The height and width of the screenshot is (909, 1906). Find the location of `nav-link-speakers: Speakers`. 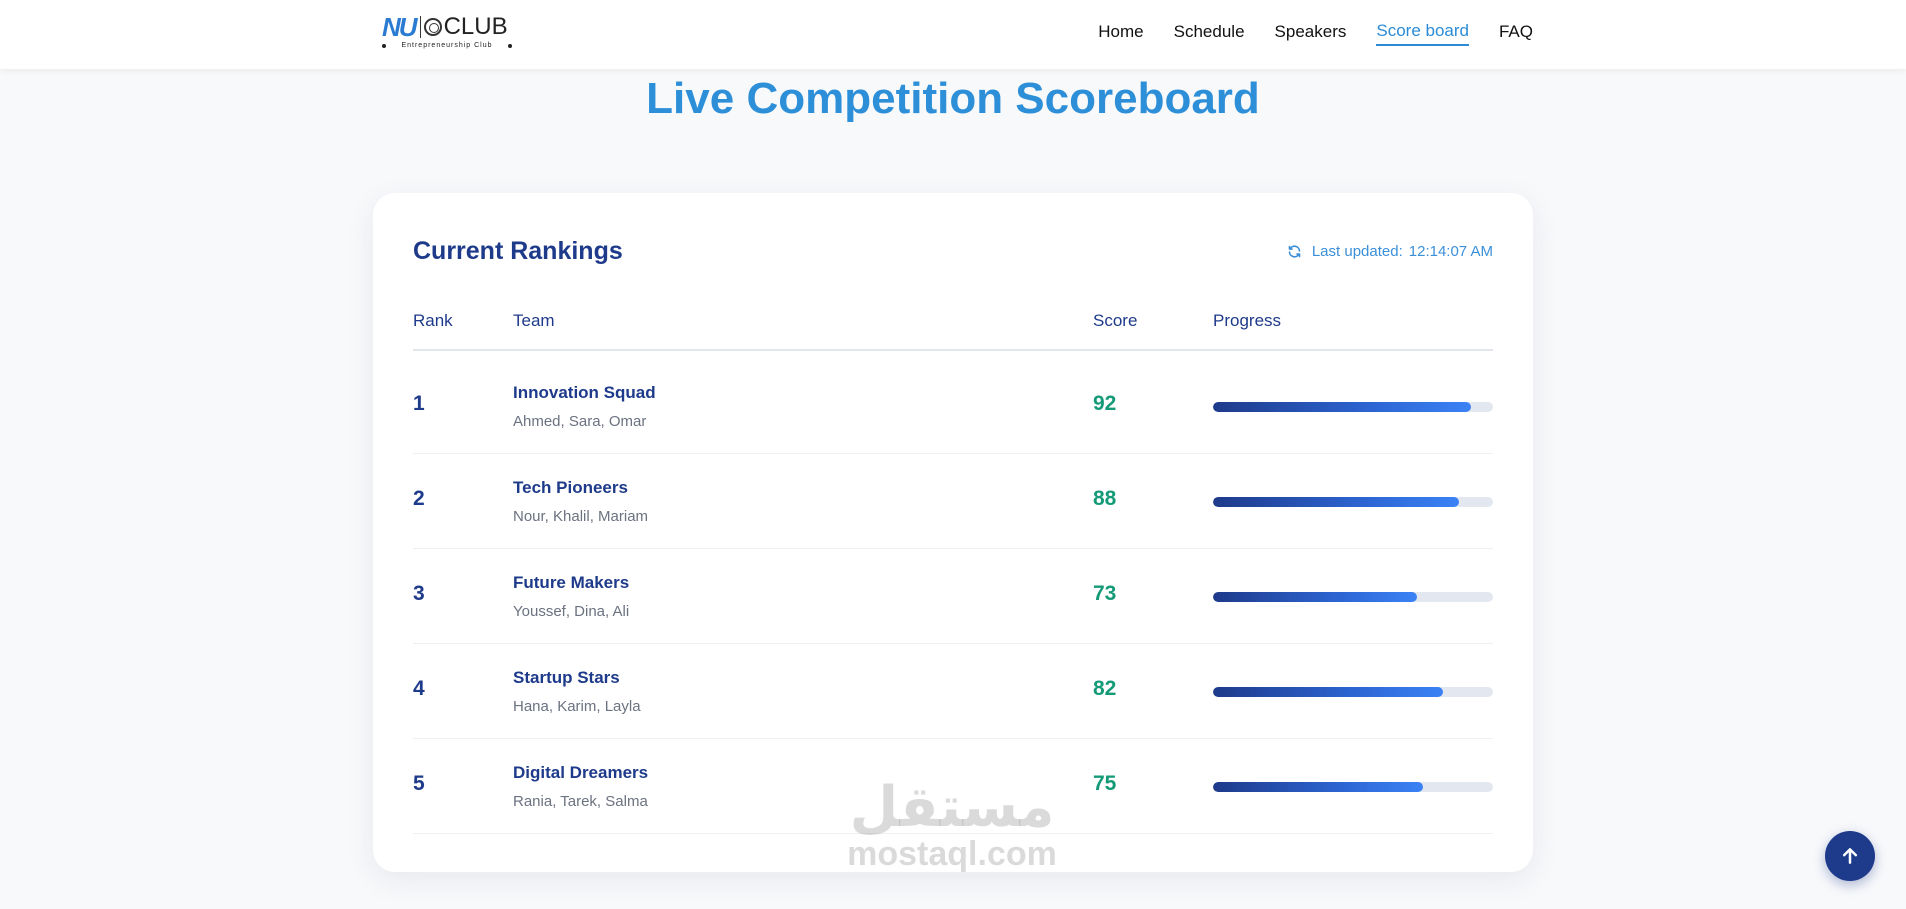

nav-link-speakers: Speakers is located at coordinates (1310, 31).